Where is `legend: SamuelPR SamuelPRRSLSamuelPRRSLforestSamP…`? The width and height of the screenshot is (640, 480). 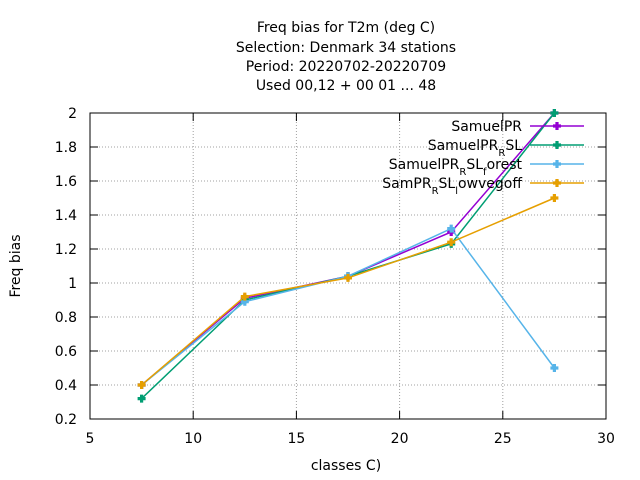 legend: SamuelPR SamuelPRRSLSamuelPRRSLforestSamP… is located at coordinates (483, 158).